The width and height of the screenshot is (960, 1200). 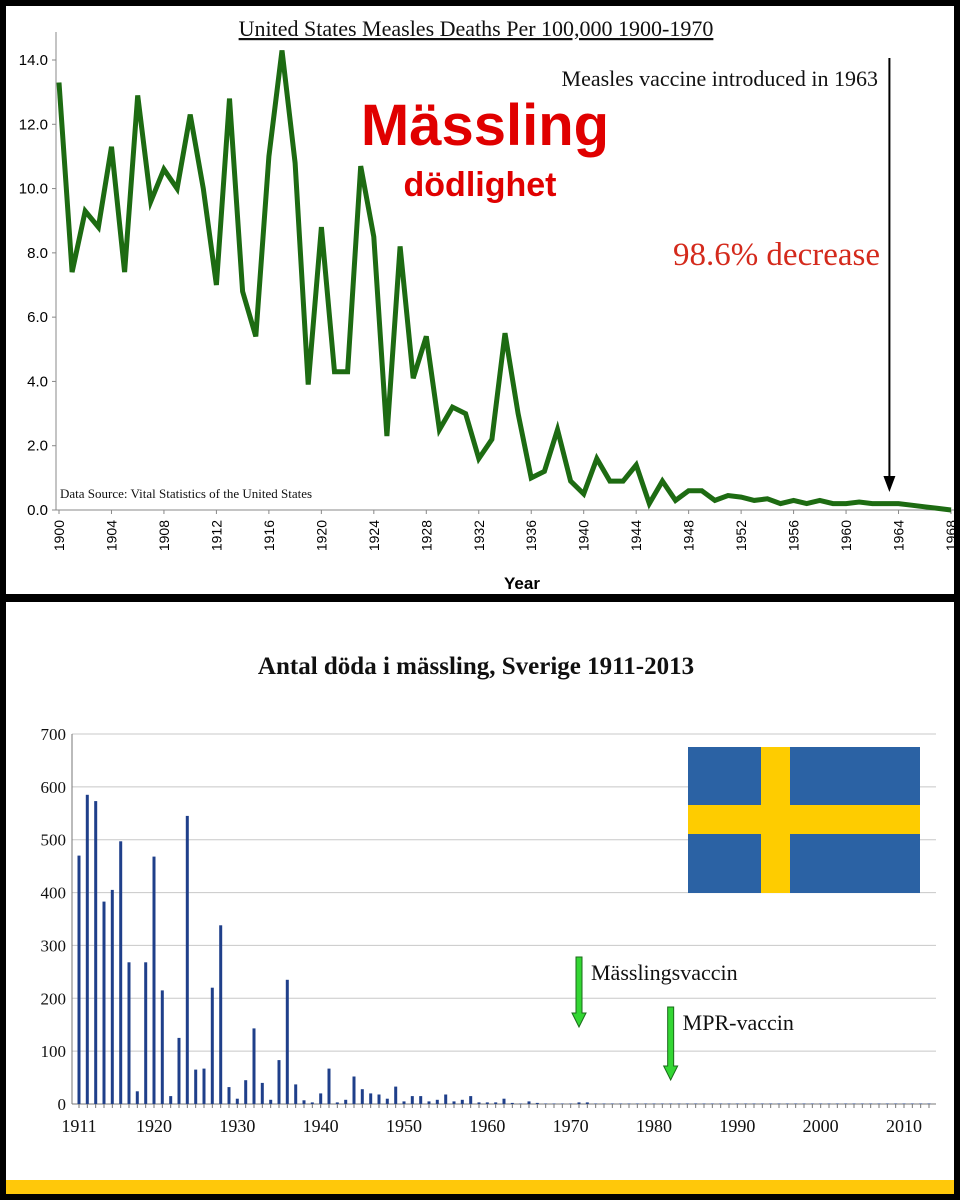 I want to click on us-x-tick-label: 1924, so click(x=374, y=535).